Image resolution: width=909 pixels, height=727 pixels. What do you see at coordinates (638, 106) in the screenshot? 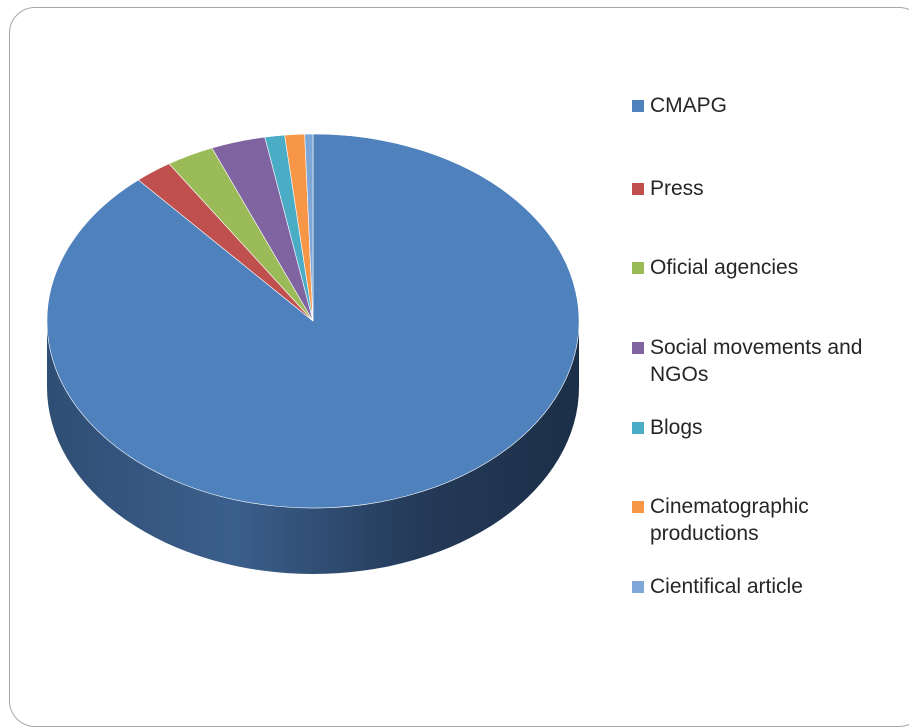
I see `legend-swatch-cmapg` at bounding box center [638, 106].